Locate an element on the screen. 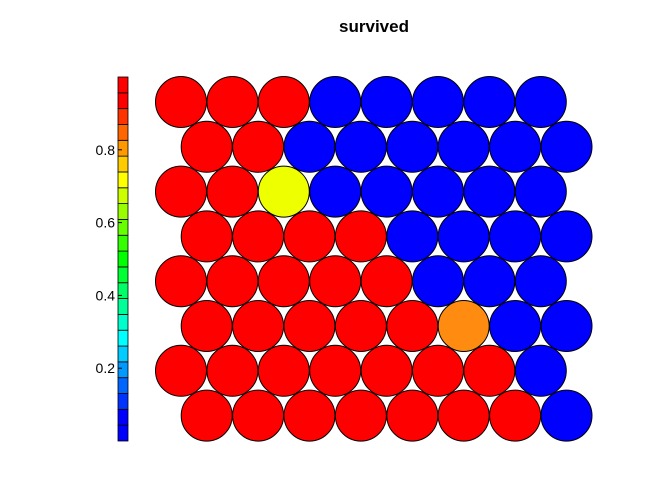 The width and height of the screenshot is (672, 480). colorbar-tick-label: 0.8 is located at coordinates (106, 150).